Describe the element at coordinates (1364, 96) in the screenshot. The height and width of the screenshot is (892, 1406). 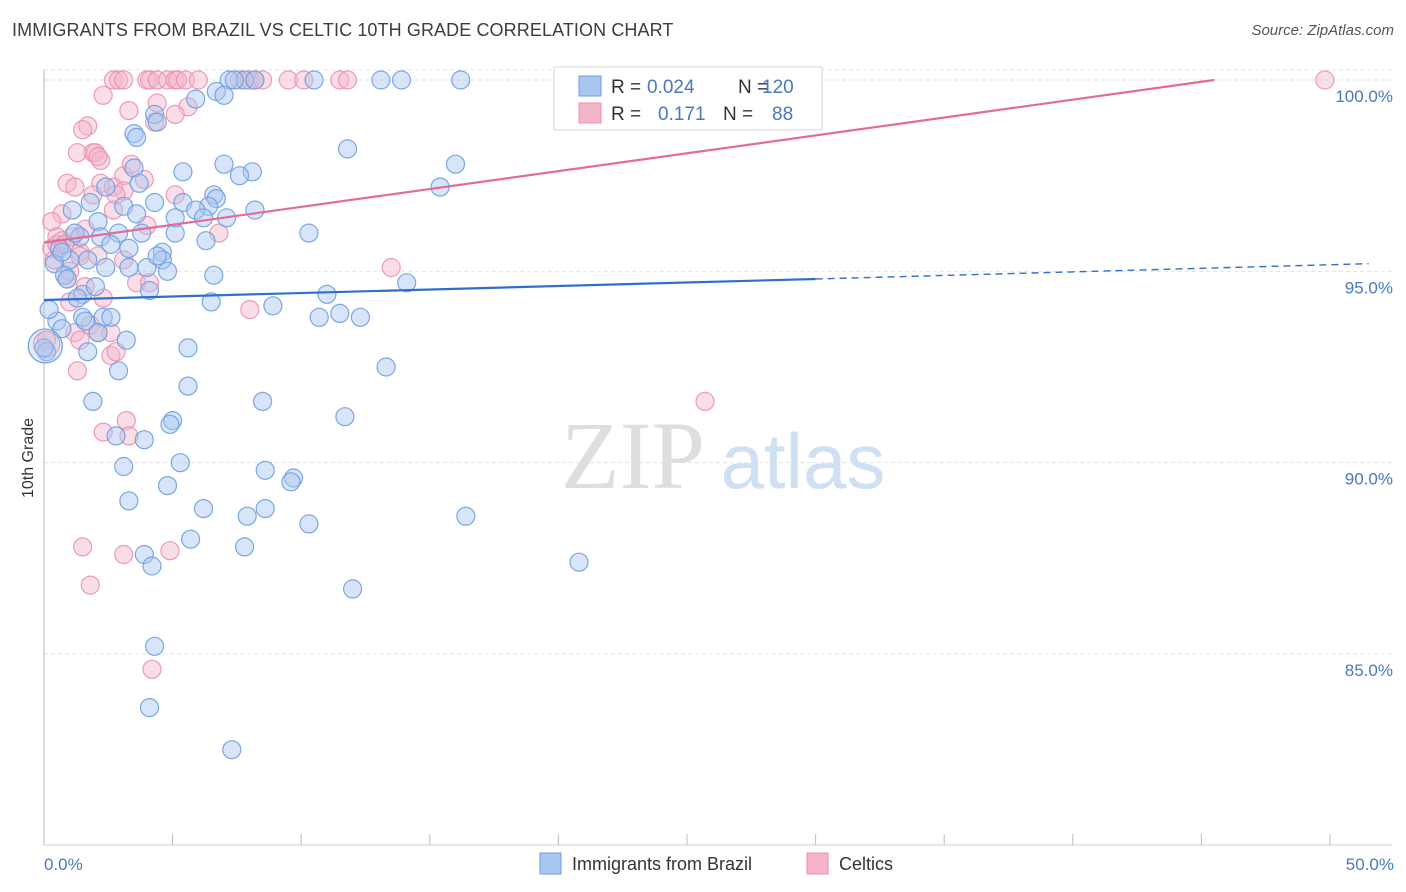
I see `y-tick-label-100: 100.0%` at that location.